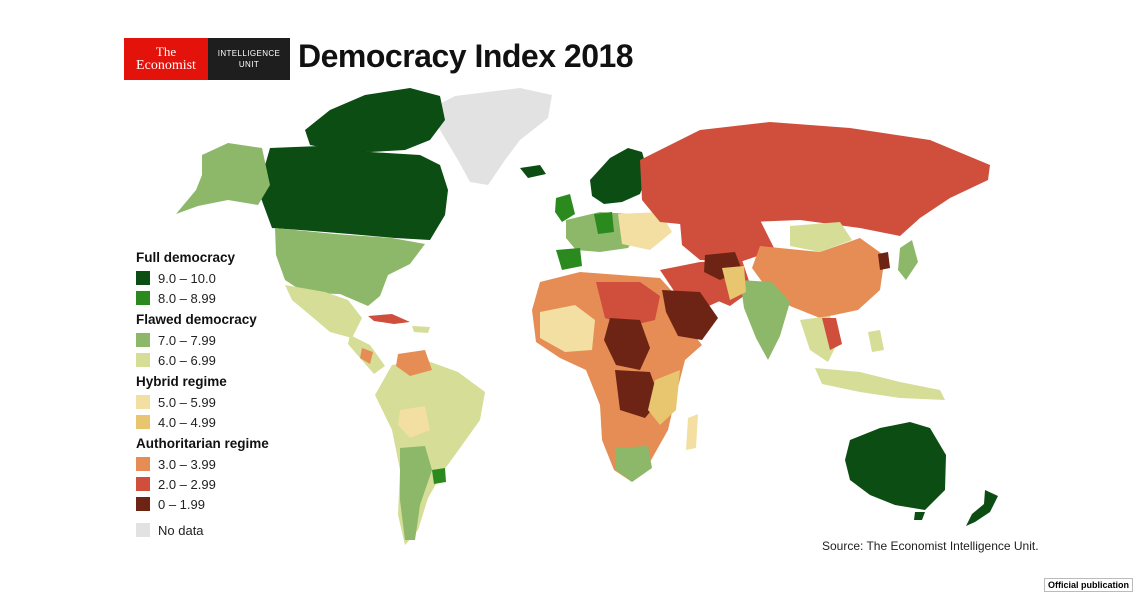  Describe the element at coordinates (533, 171) in the screenshot. I see `region-iceland` at that location.